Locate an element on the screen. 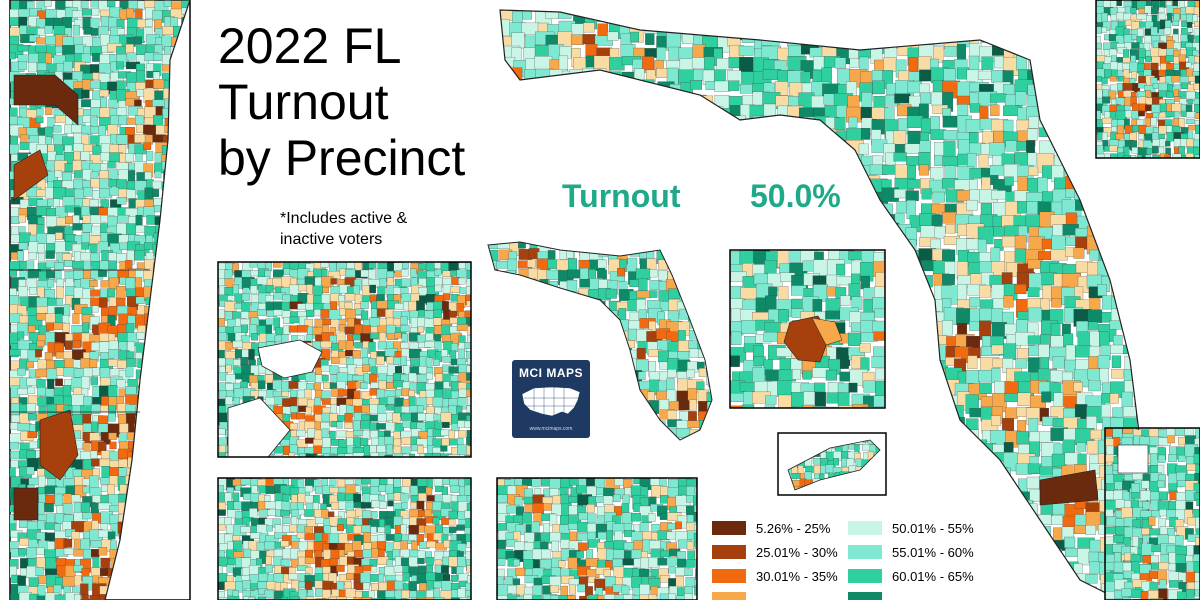 This screenshot has width=1200, height=600. legend-label: 50.01% - 55% is located at coordinates (933, 528).